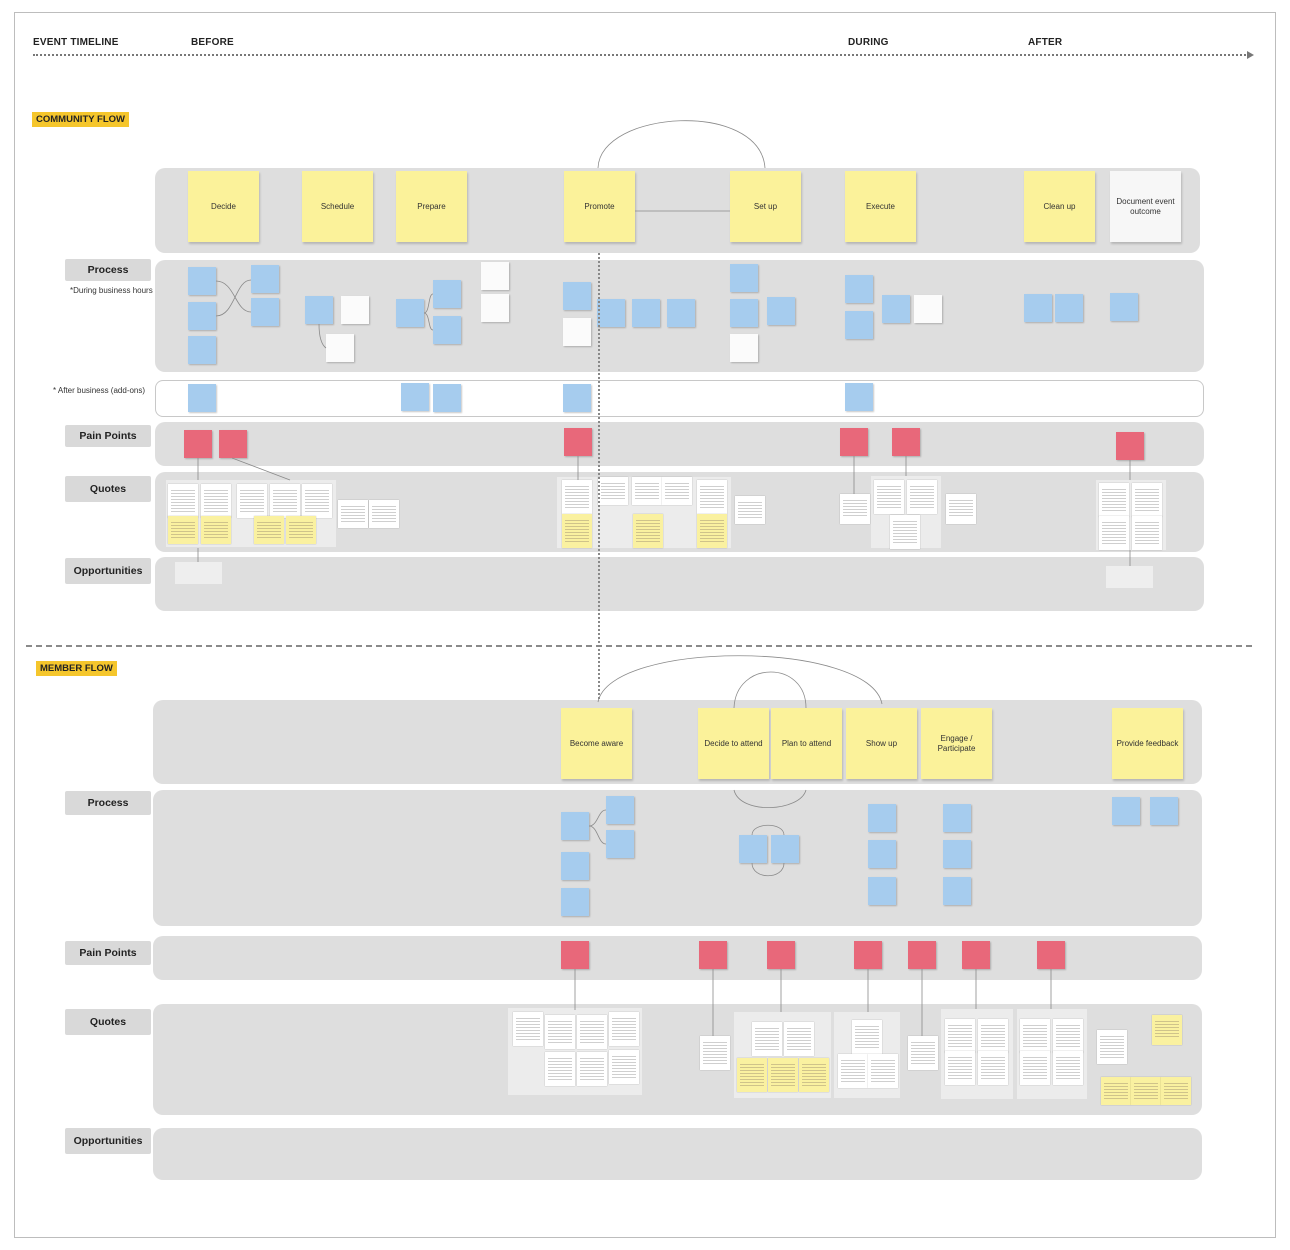 The width and height of the screenshot is (1290, 1250). I want to click on member-quotes-label: Quotes, so click(108, 1022).